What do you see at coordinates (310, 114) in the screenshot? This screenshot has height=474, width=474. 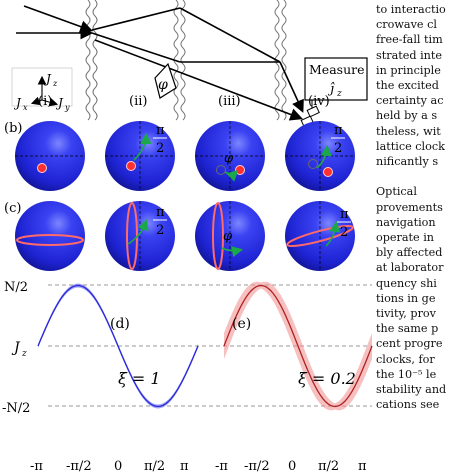 I see `detector-icon` at bounding box center [310, 114].